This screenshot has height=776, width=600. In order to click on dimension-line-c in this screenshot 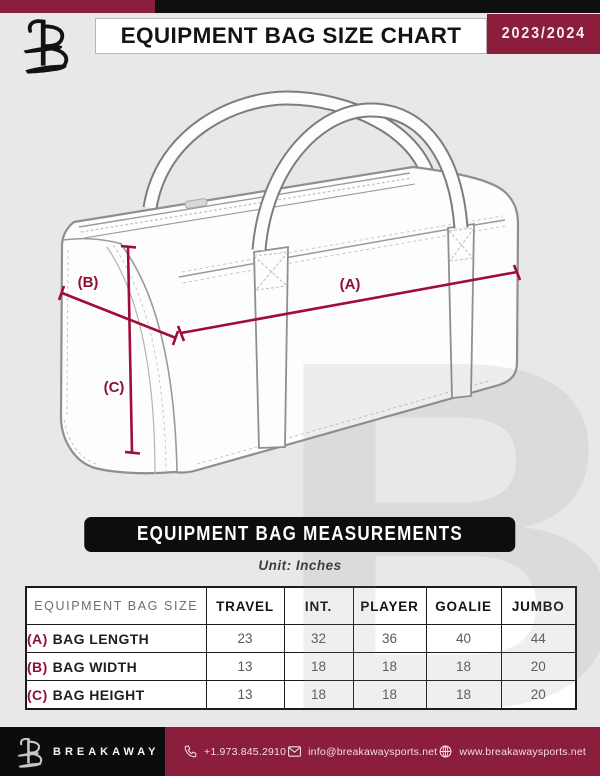, I will do `click(130, 350)`.